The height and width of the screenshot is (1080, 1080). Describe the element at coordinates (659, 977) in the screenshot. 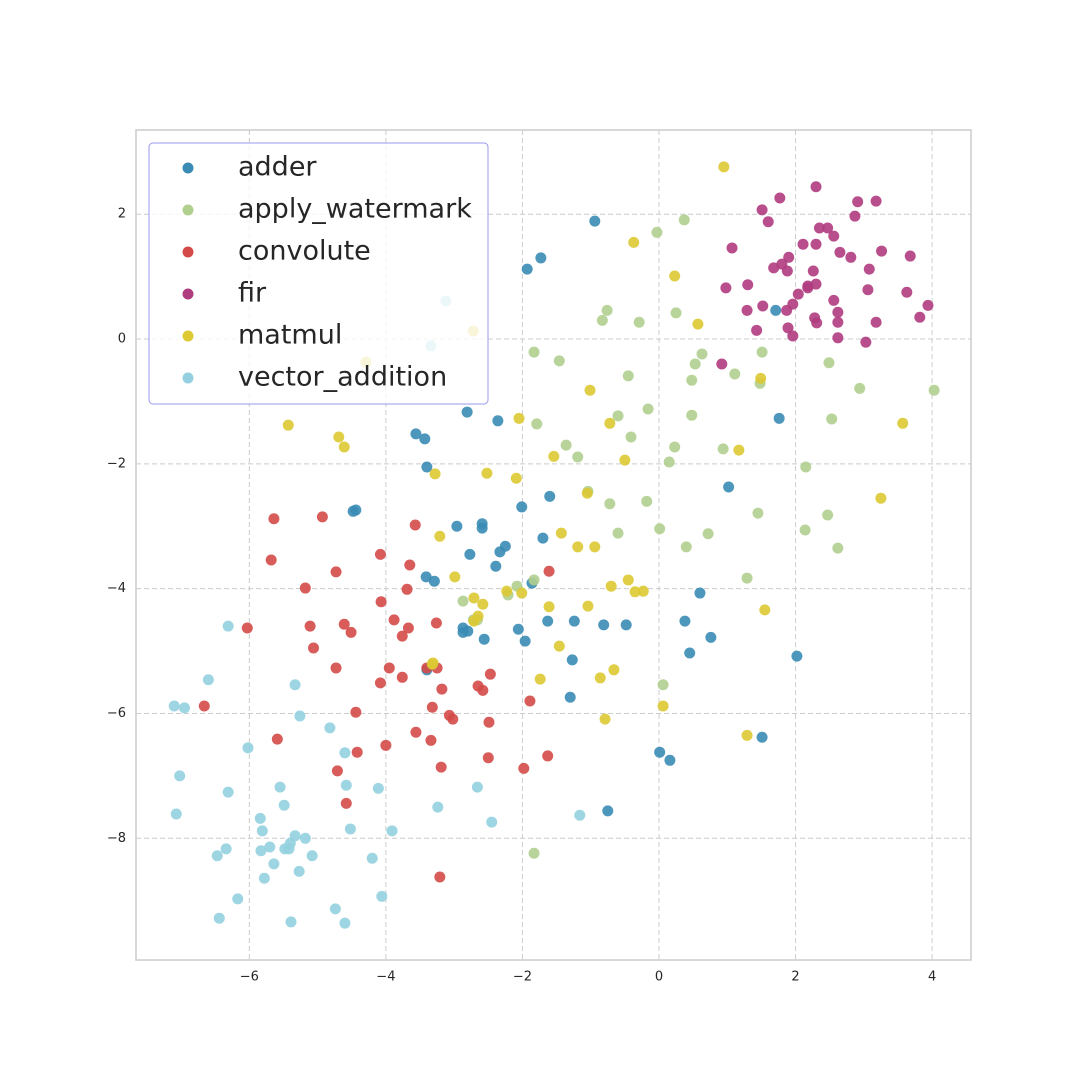

I see `x-tick-label: 0` at that location.